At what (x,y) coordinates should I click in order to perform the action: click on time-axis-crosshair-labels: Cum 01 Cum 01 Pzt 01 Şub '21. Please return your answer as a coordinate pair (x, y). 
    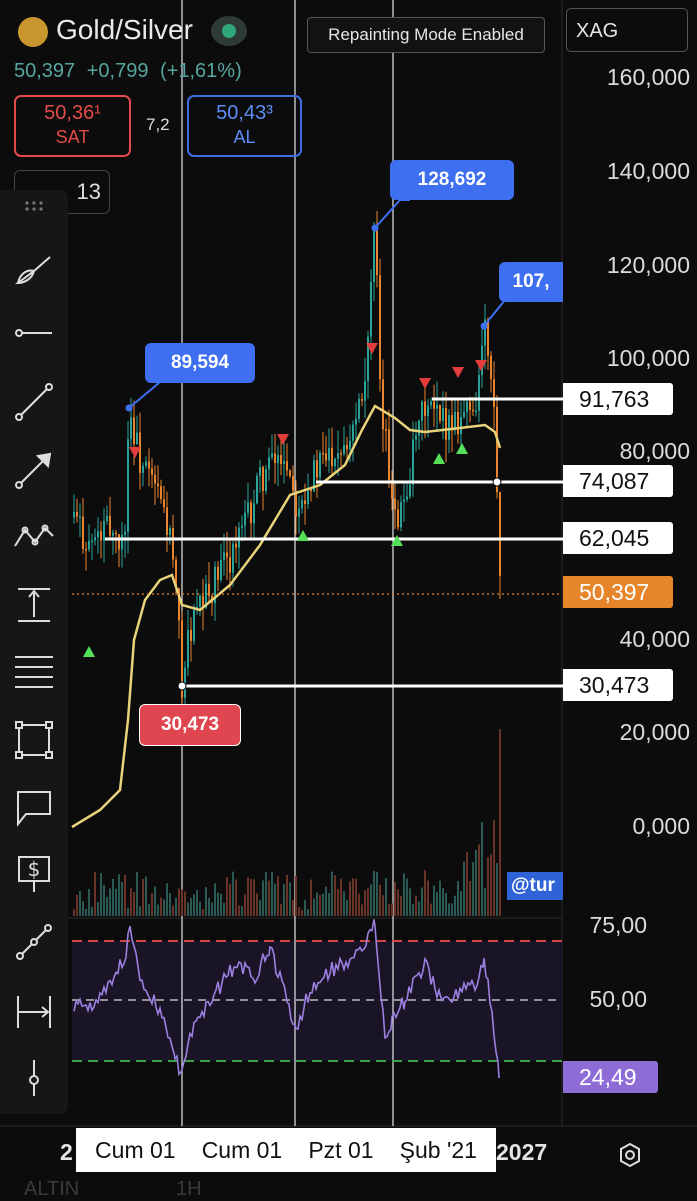
    Looking at the image, I should click on (286, 1150).